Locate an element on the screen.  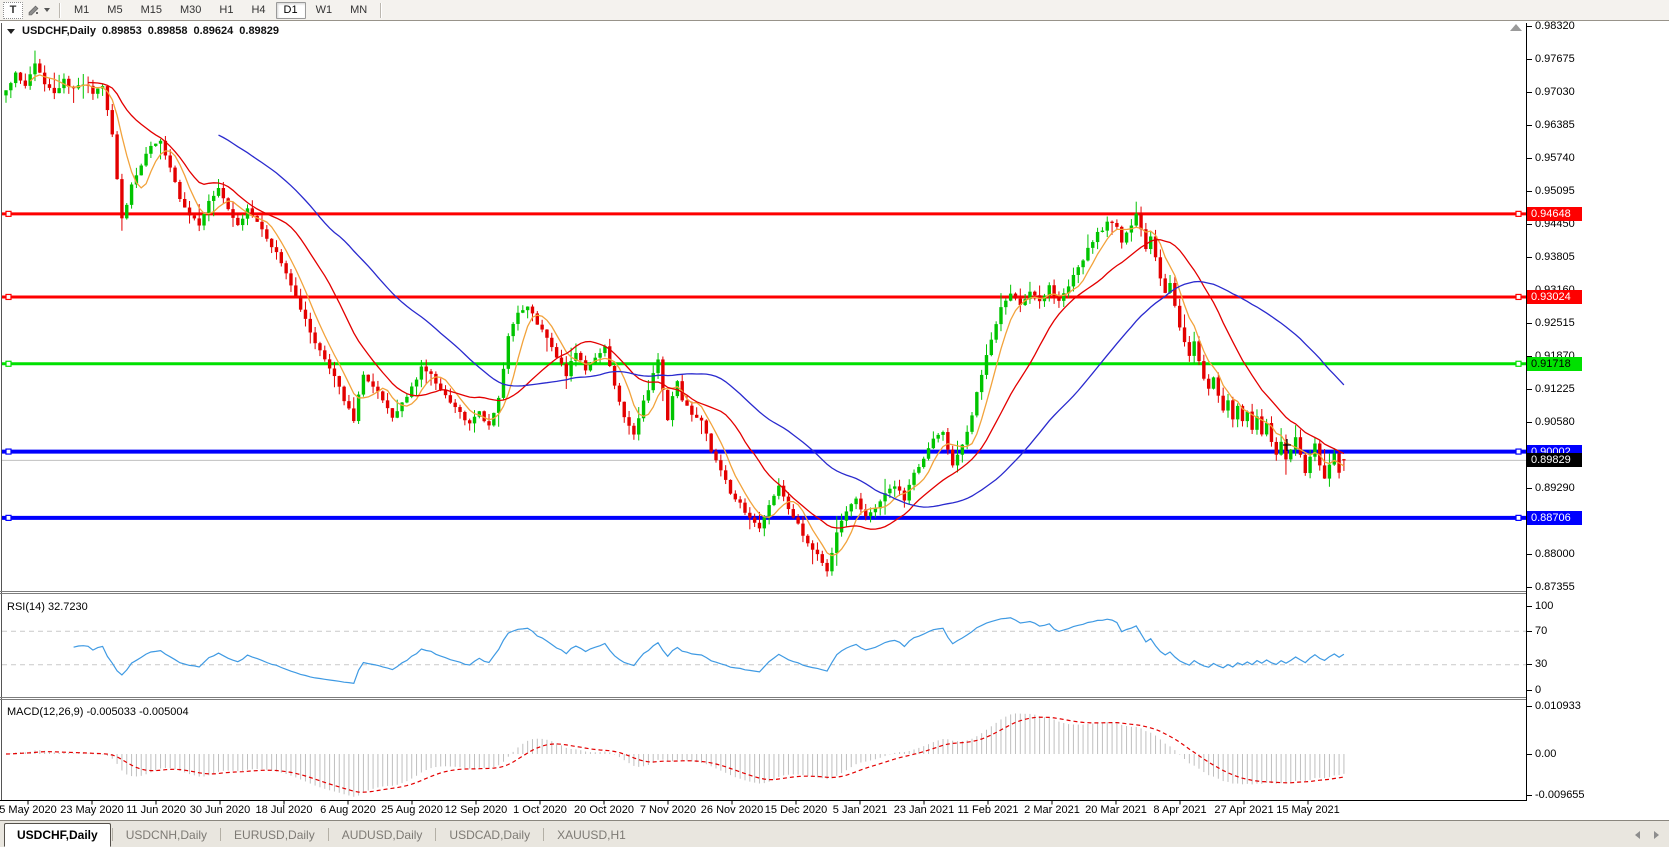
date-label: 27 Apr 2021 is located at coordinates (1244, 810).